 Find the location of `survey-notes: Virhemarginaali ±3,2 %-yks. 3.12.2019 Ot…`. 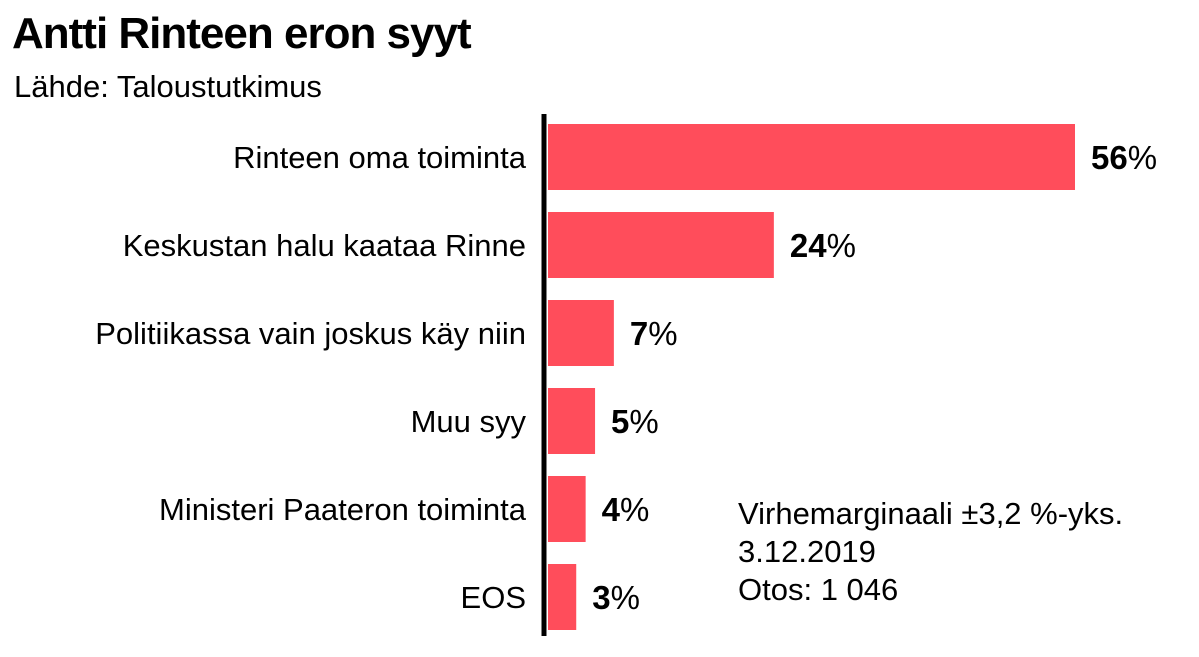

survey-notes: Virhemarginaali ±3,2 %-yks. 3.12.2019 Ot… is located at coordinates (930, 552).